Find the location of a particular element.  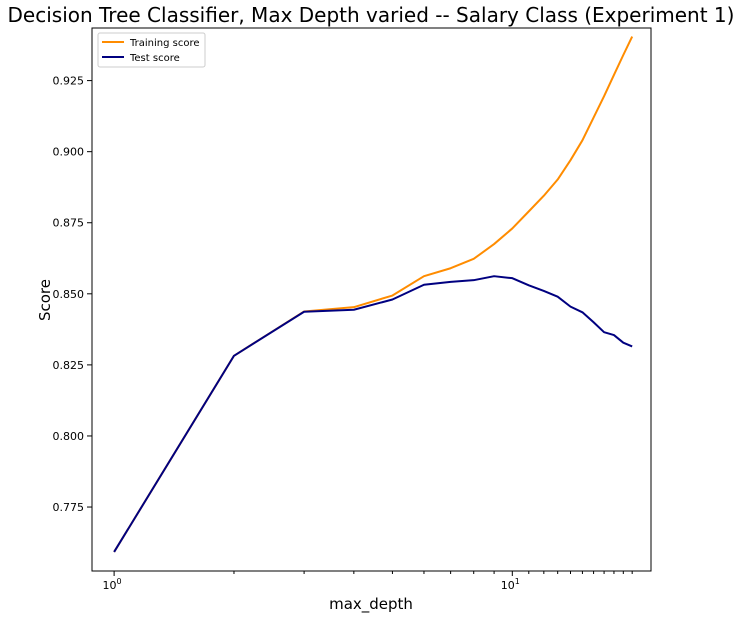

y-tick-label: 0.850 is located at coordinates (69, 294).